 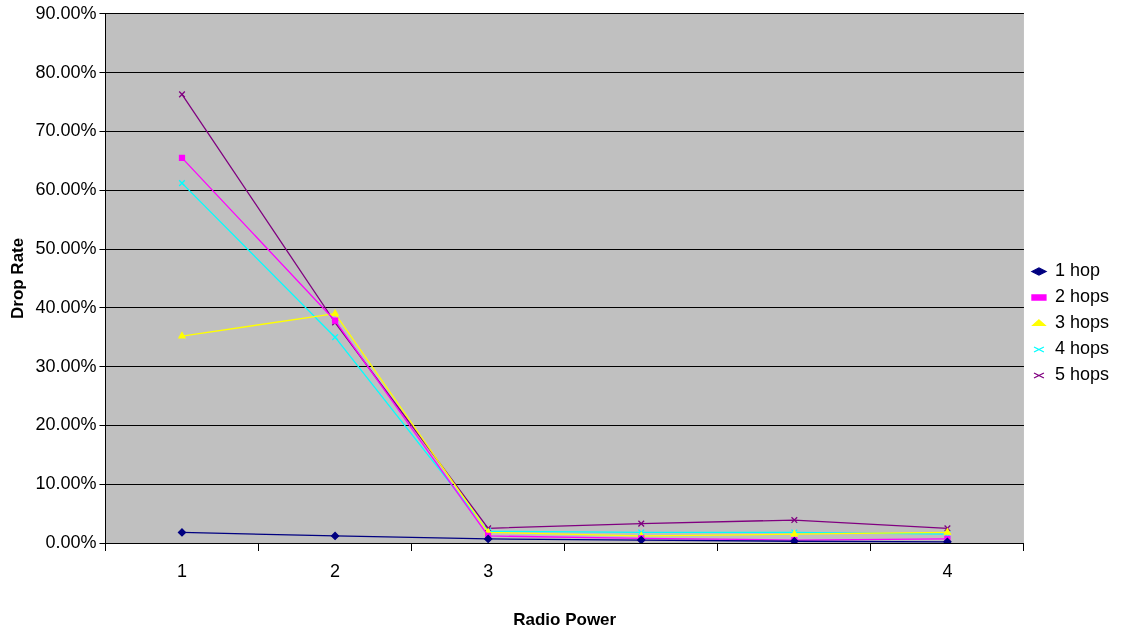 I want to click on y-tick-label: 80.00%, so click(x=66, y=71).